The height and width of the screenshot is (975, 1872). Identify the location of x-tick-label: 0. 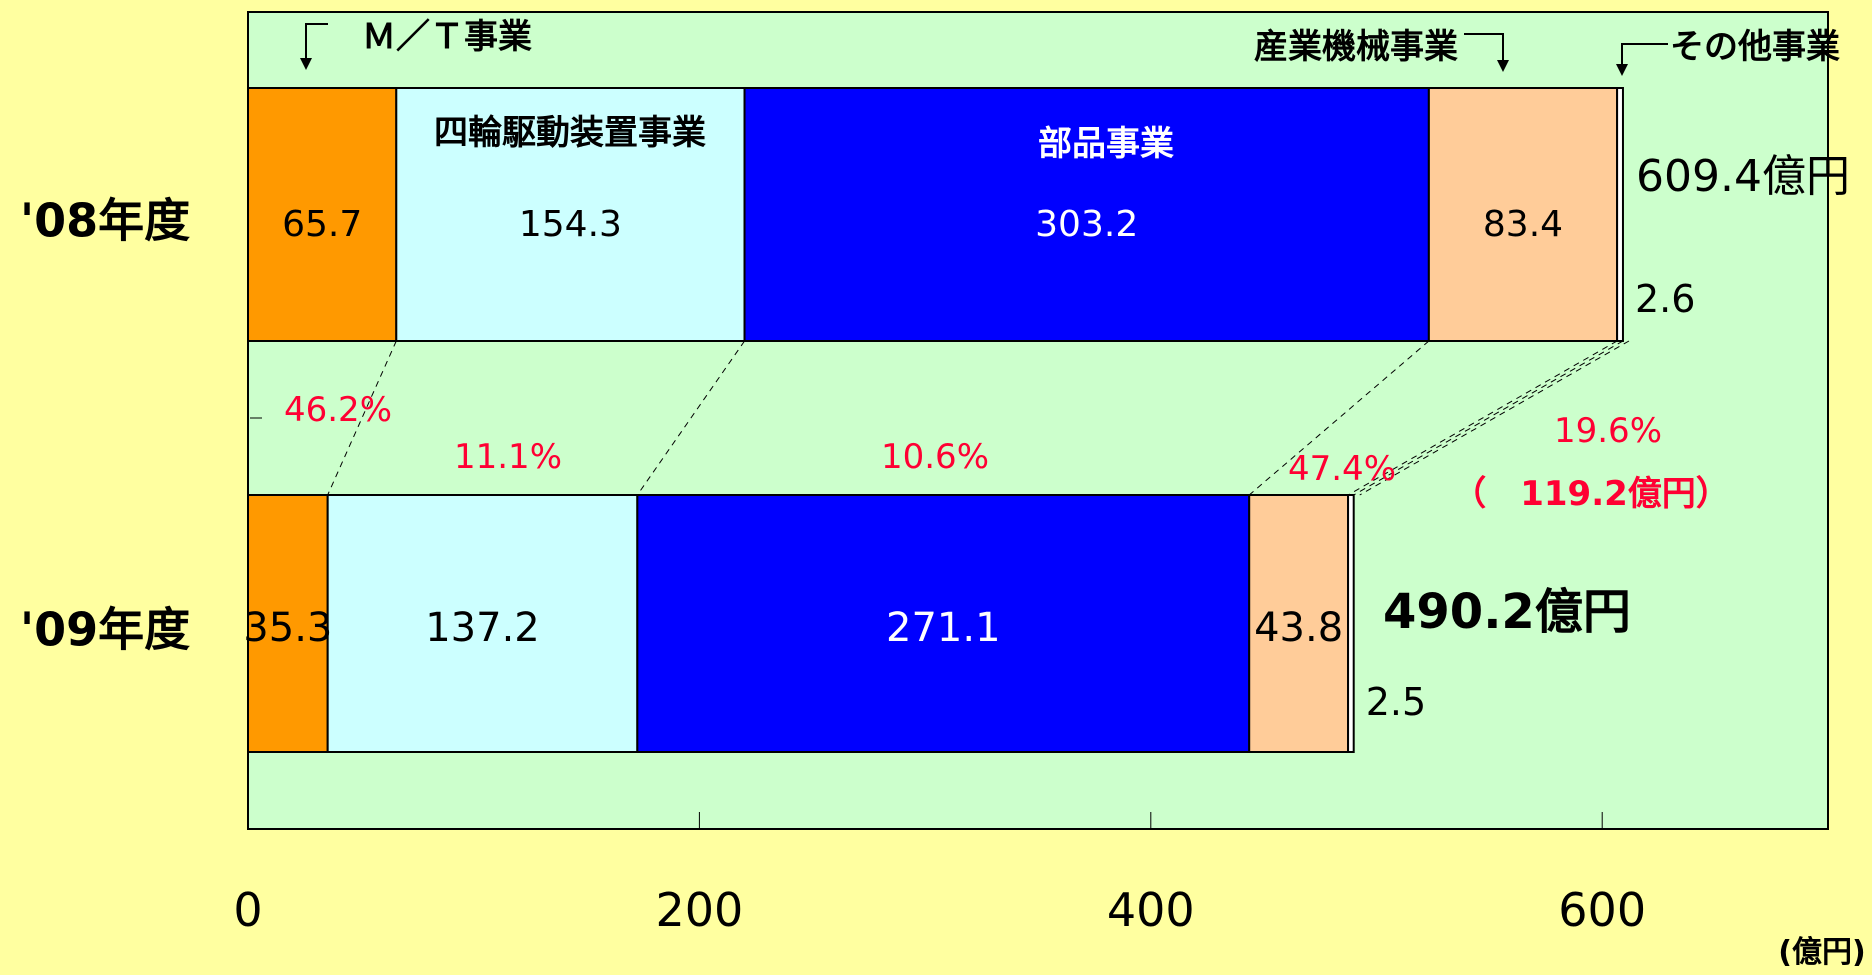
(247, 910).